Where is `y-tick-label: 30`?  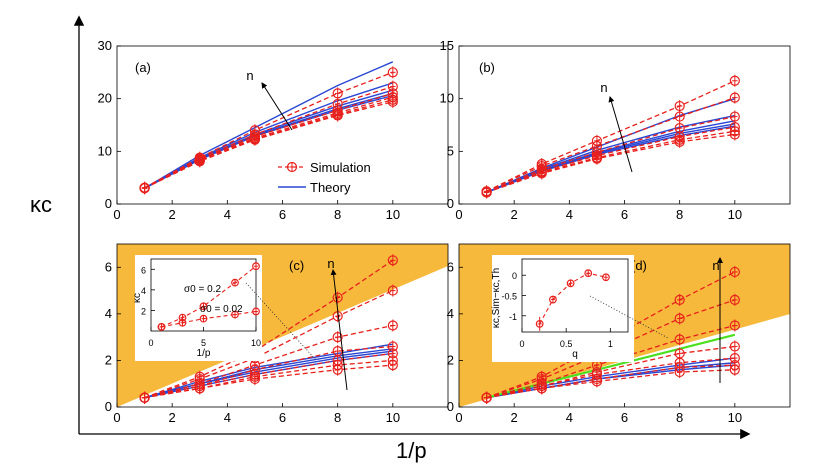 y-tick-label: 30 is located at coordinates (105, 45).